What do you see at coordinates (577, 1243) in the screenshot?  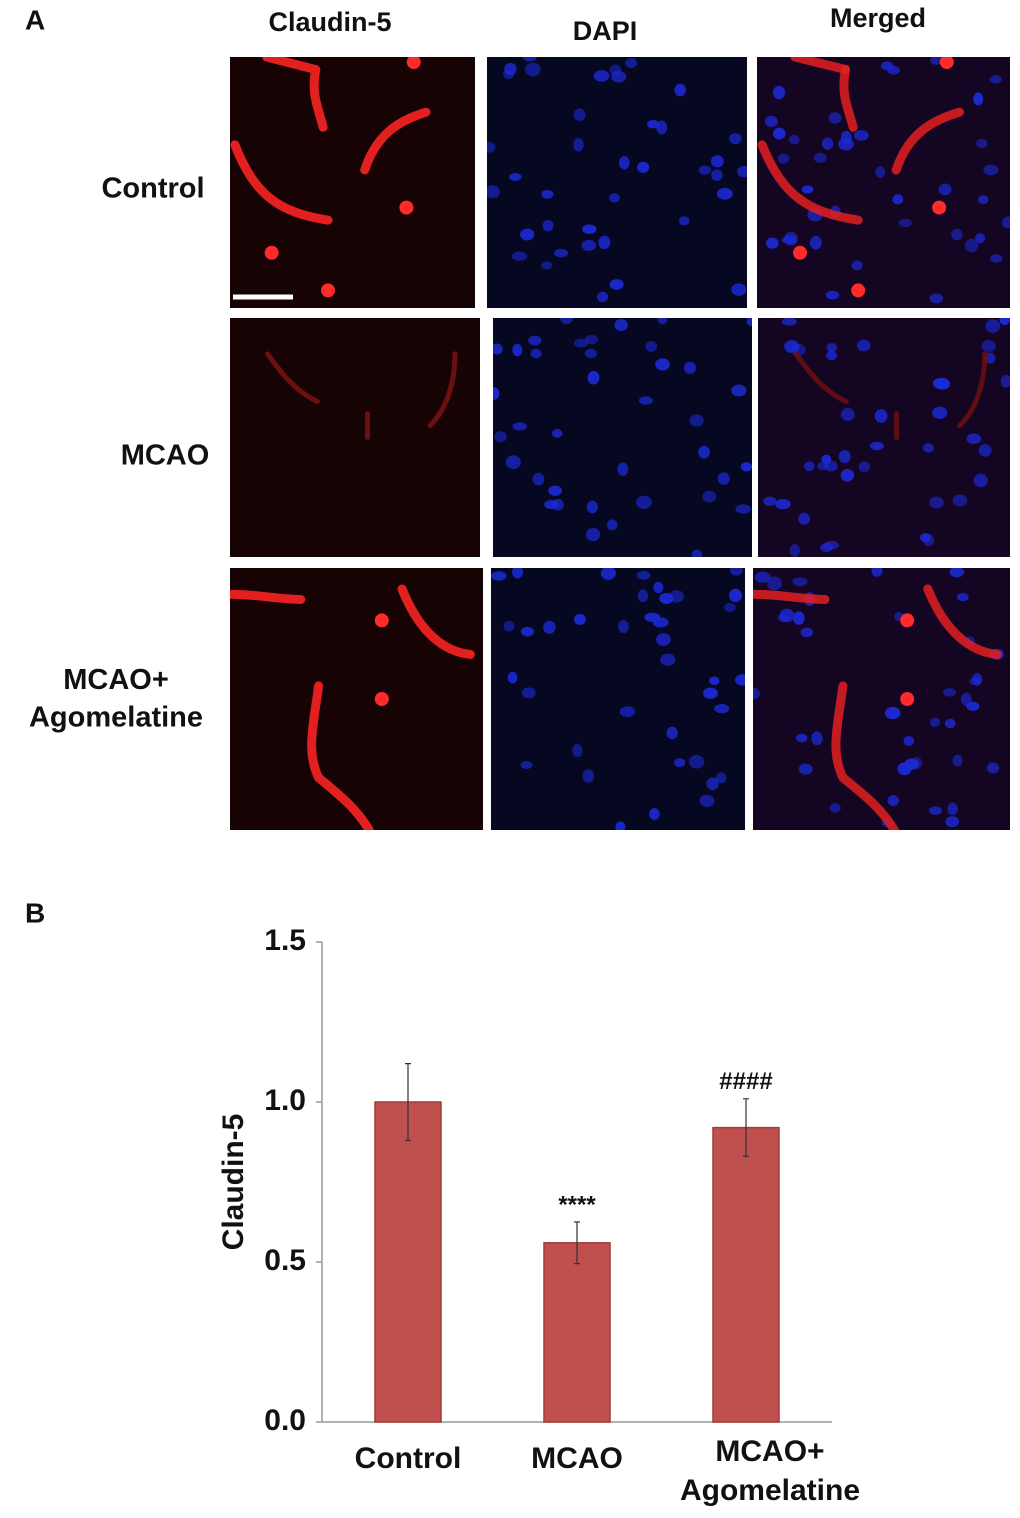 I see `error-bar` at bounding box center [577, 1243].